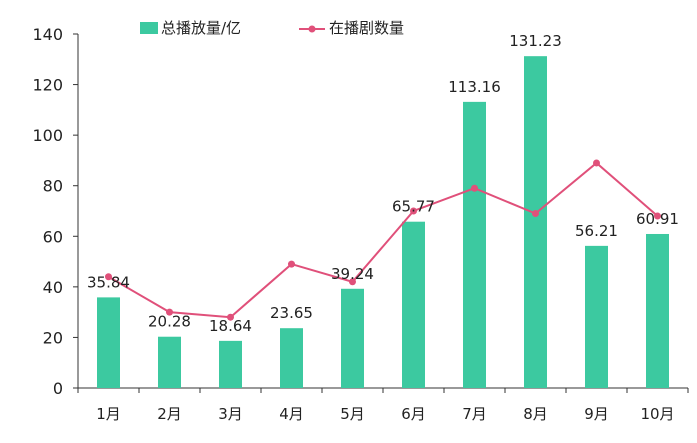 Image resolution: width=697 pixels, height=443 pixels. What do you see at coordinates (352, 414) in the screenshot?
I see `x-tick-label: 5月` at bounding box center [352, 414].